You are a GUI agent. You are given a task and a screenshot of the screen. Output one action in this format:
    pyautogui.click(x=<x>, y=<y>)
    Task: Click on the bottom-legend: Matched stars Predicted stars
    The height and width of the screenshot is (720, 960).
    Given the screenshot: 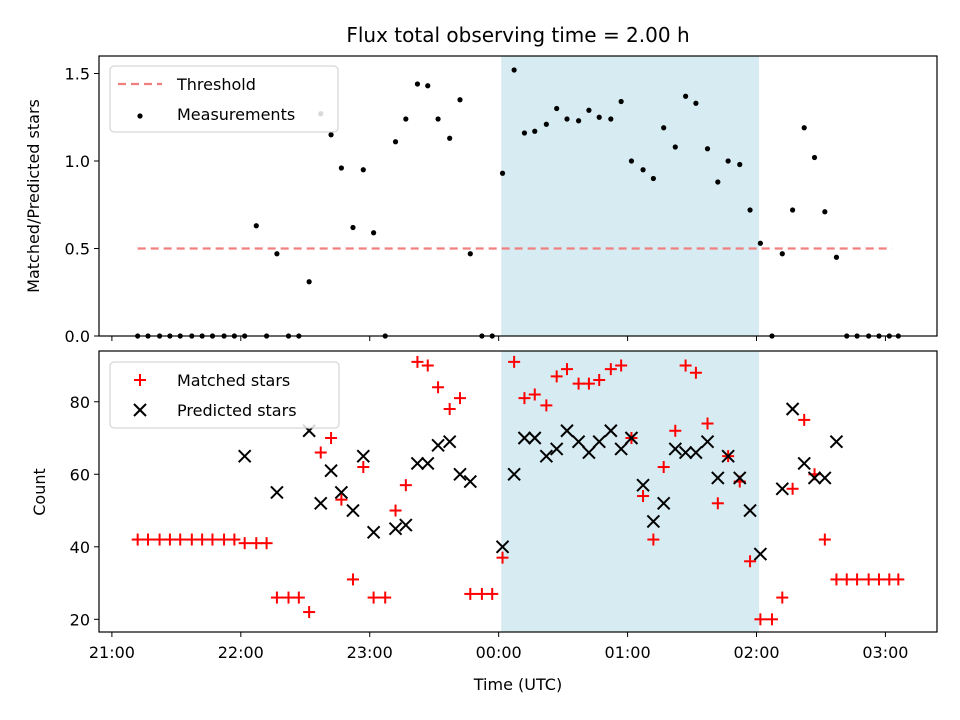 What is the action you would take?
    pyautogui.click(x=224, y=395)
    